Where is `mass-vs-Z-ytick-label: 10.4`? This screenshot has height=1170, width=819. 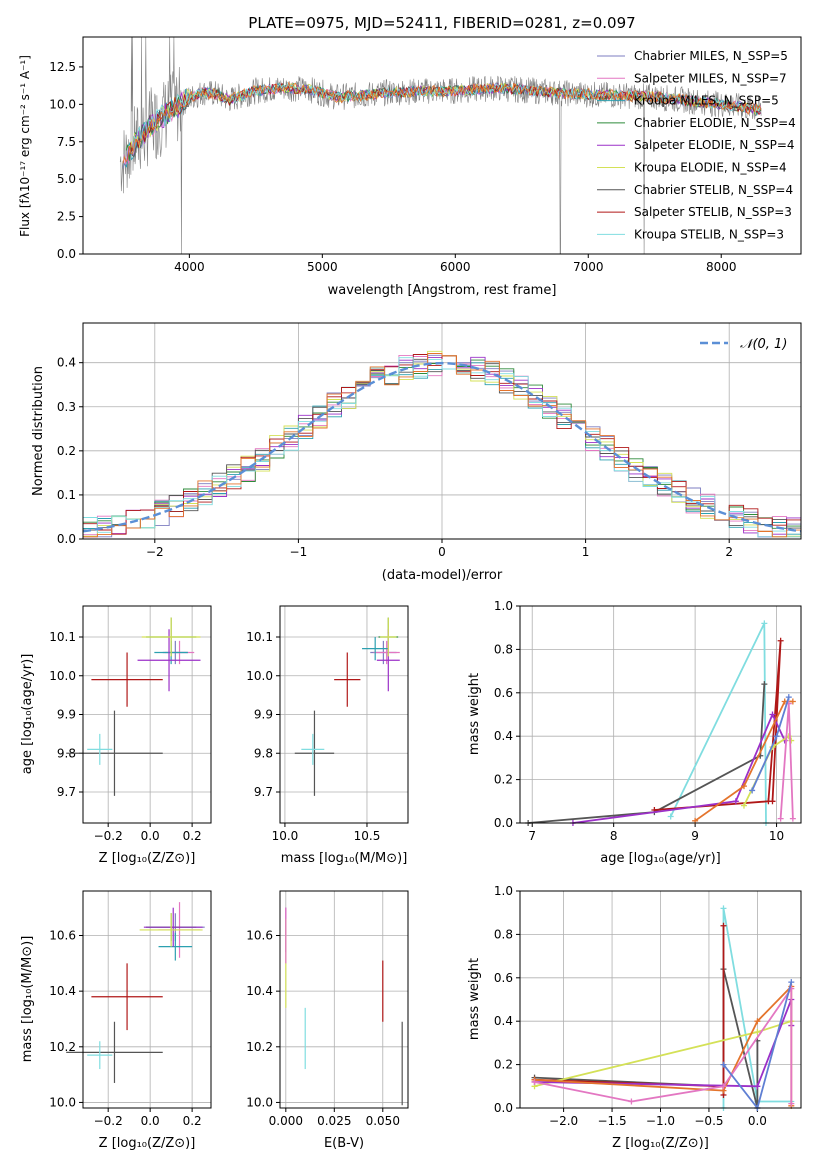
mass-vs-Z-ytick-label: 10.4 is located at coordinates (62, 991).